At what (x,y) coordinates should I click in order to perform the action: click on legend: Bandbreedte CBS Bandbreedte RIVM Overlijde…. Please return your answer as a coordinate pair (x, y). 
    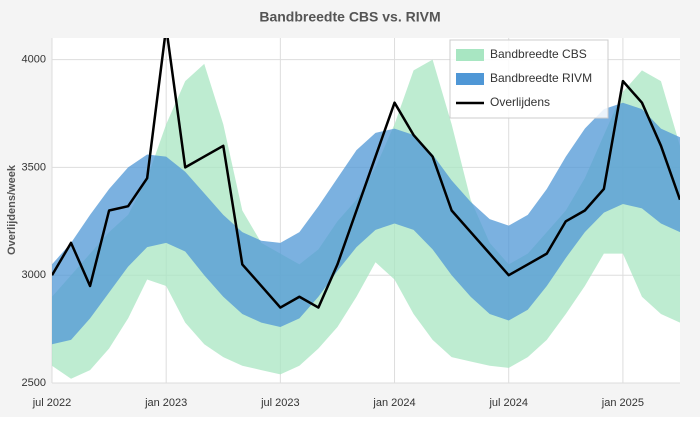
    Looking at the image, I should click on (529, 79).